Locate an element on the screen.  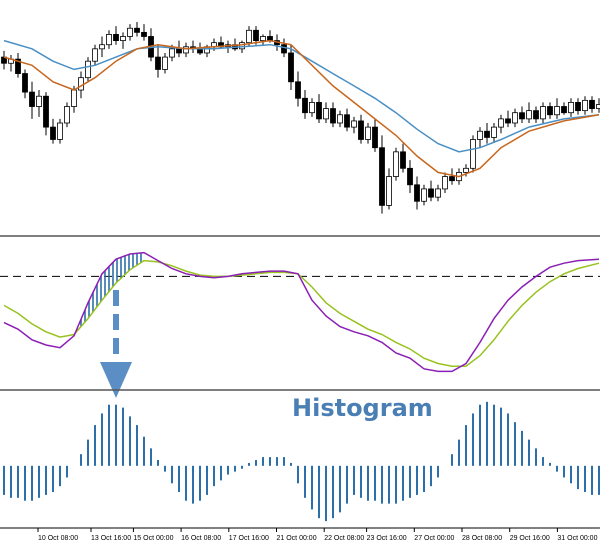
x-tick-label: 10 Oct 08:00 is located at coordinates (58, 538).